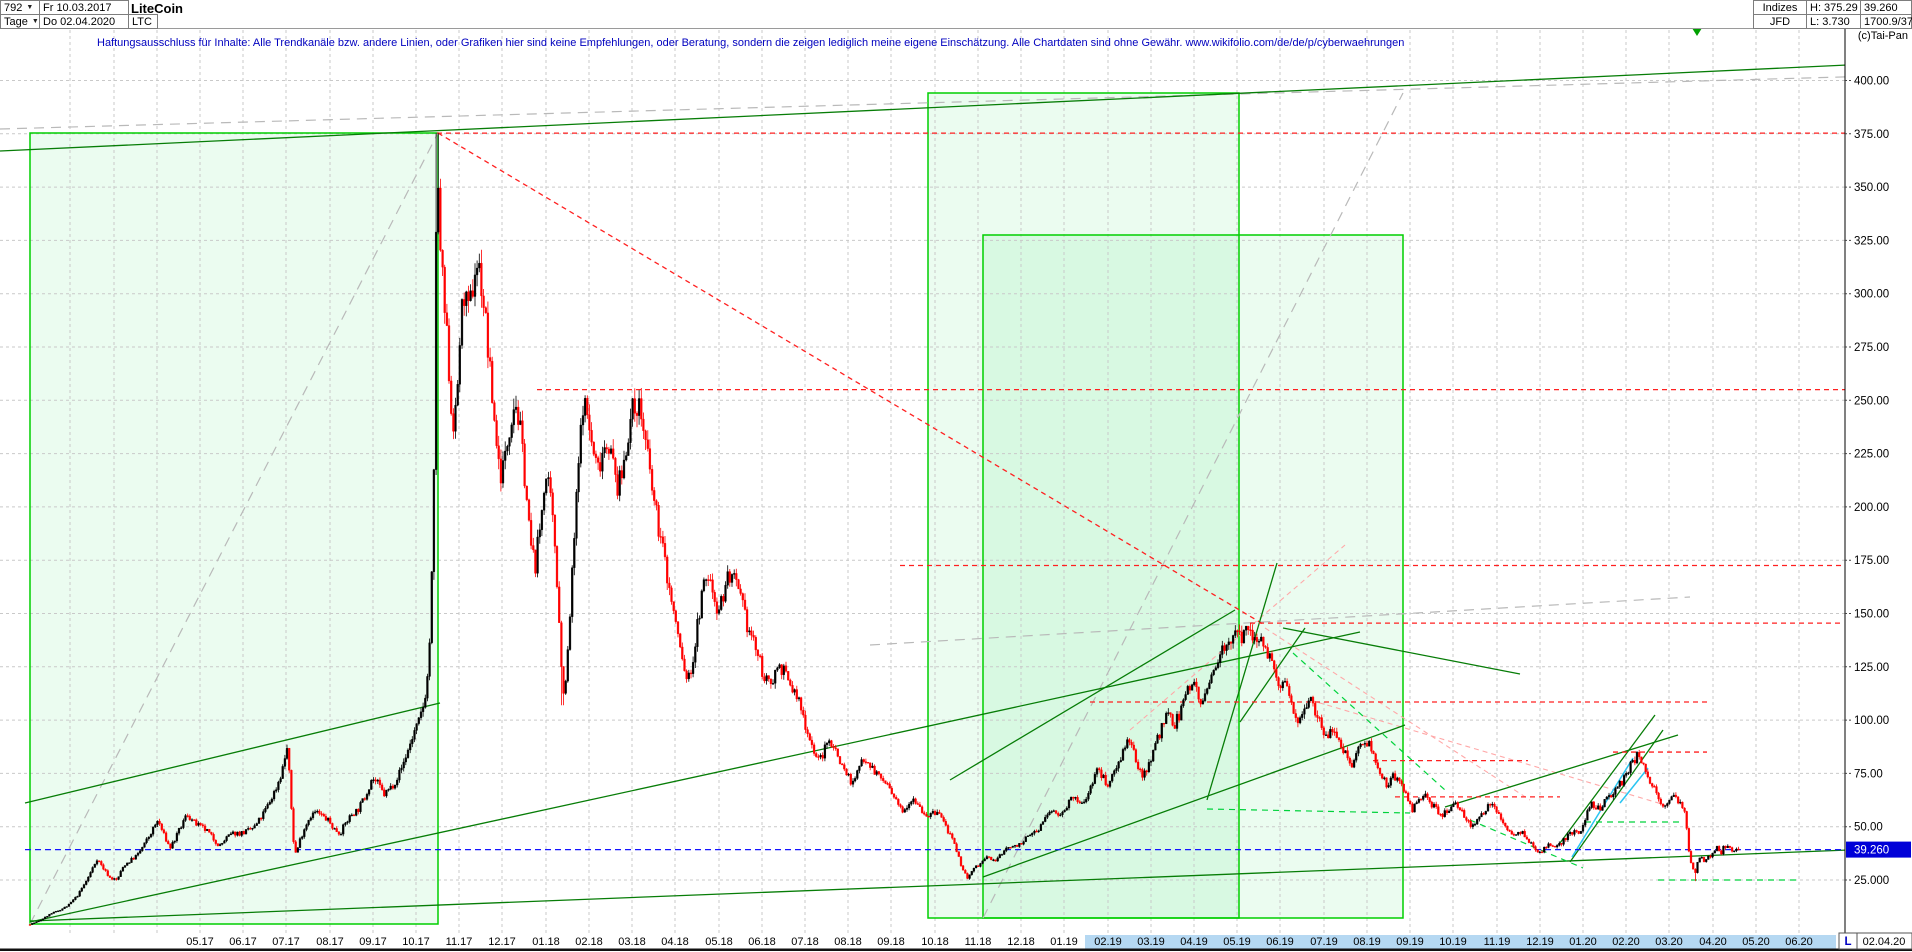 The width and height of the screenshot is (1912, 952). I want to click on y-axis-tick-label: 150.00, so click(1871, 615).